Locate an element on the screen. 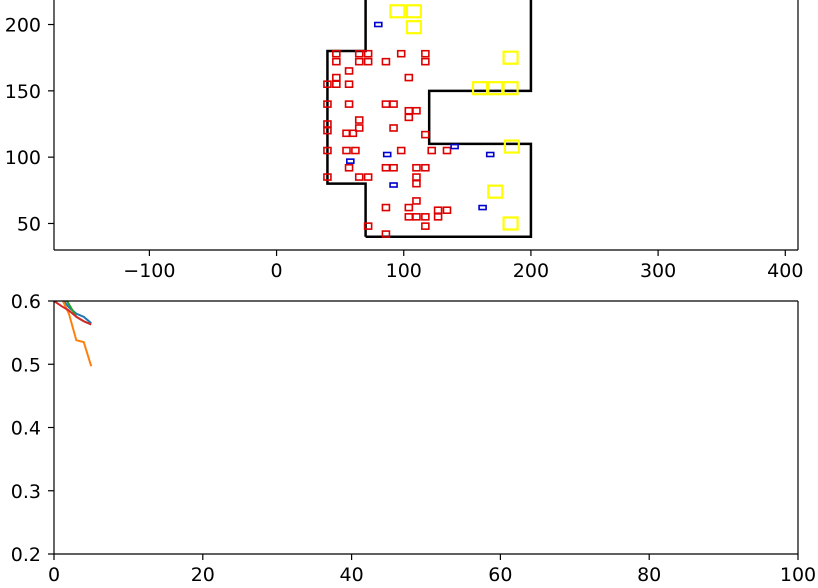  map-plot-x-tick-label: 100 is located at coordinates (404, 271).